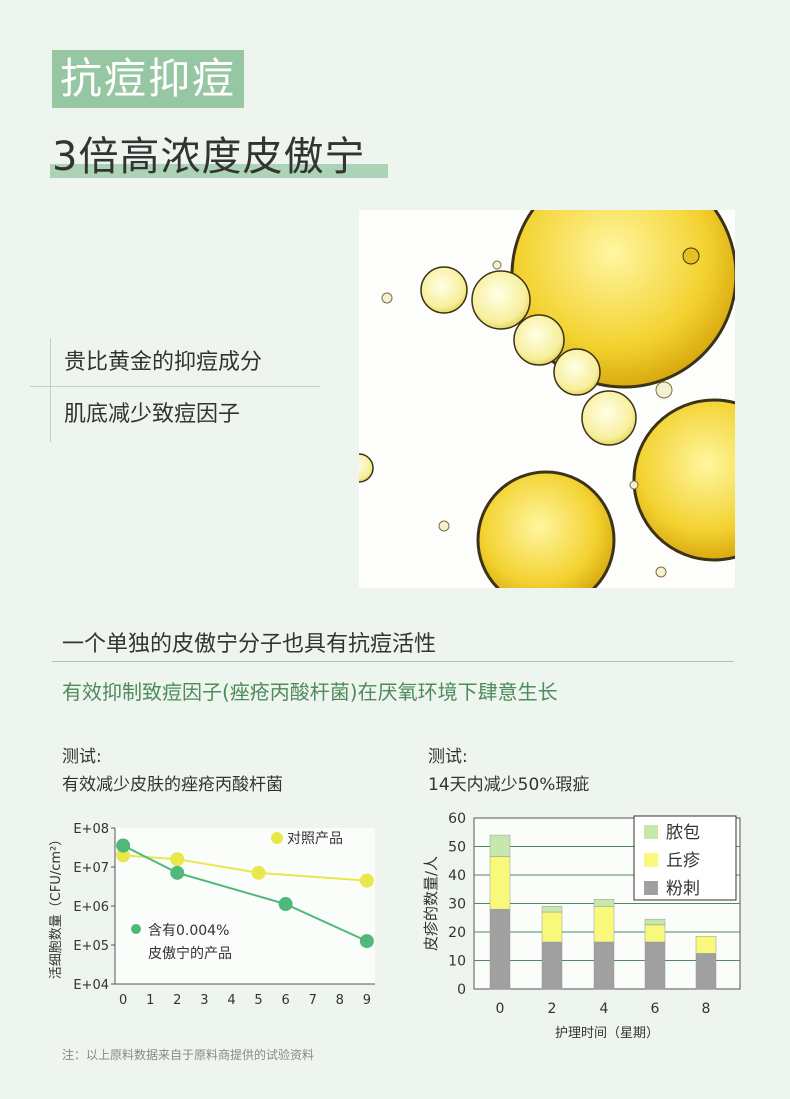 The height and width of the screenshot is (1099, 790). I want to click on legend-label-control: 对照产品, so click(315, 839).